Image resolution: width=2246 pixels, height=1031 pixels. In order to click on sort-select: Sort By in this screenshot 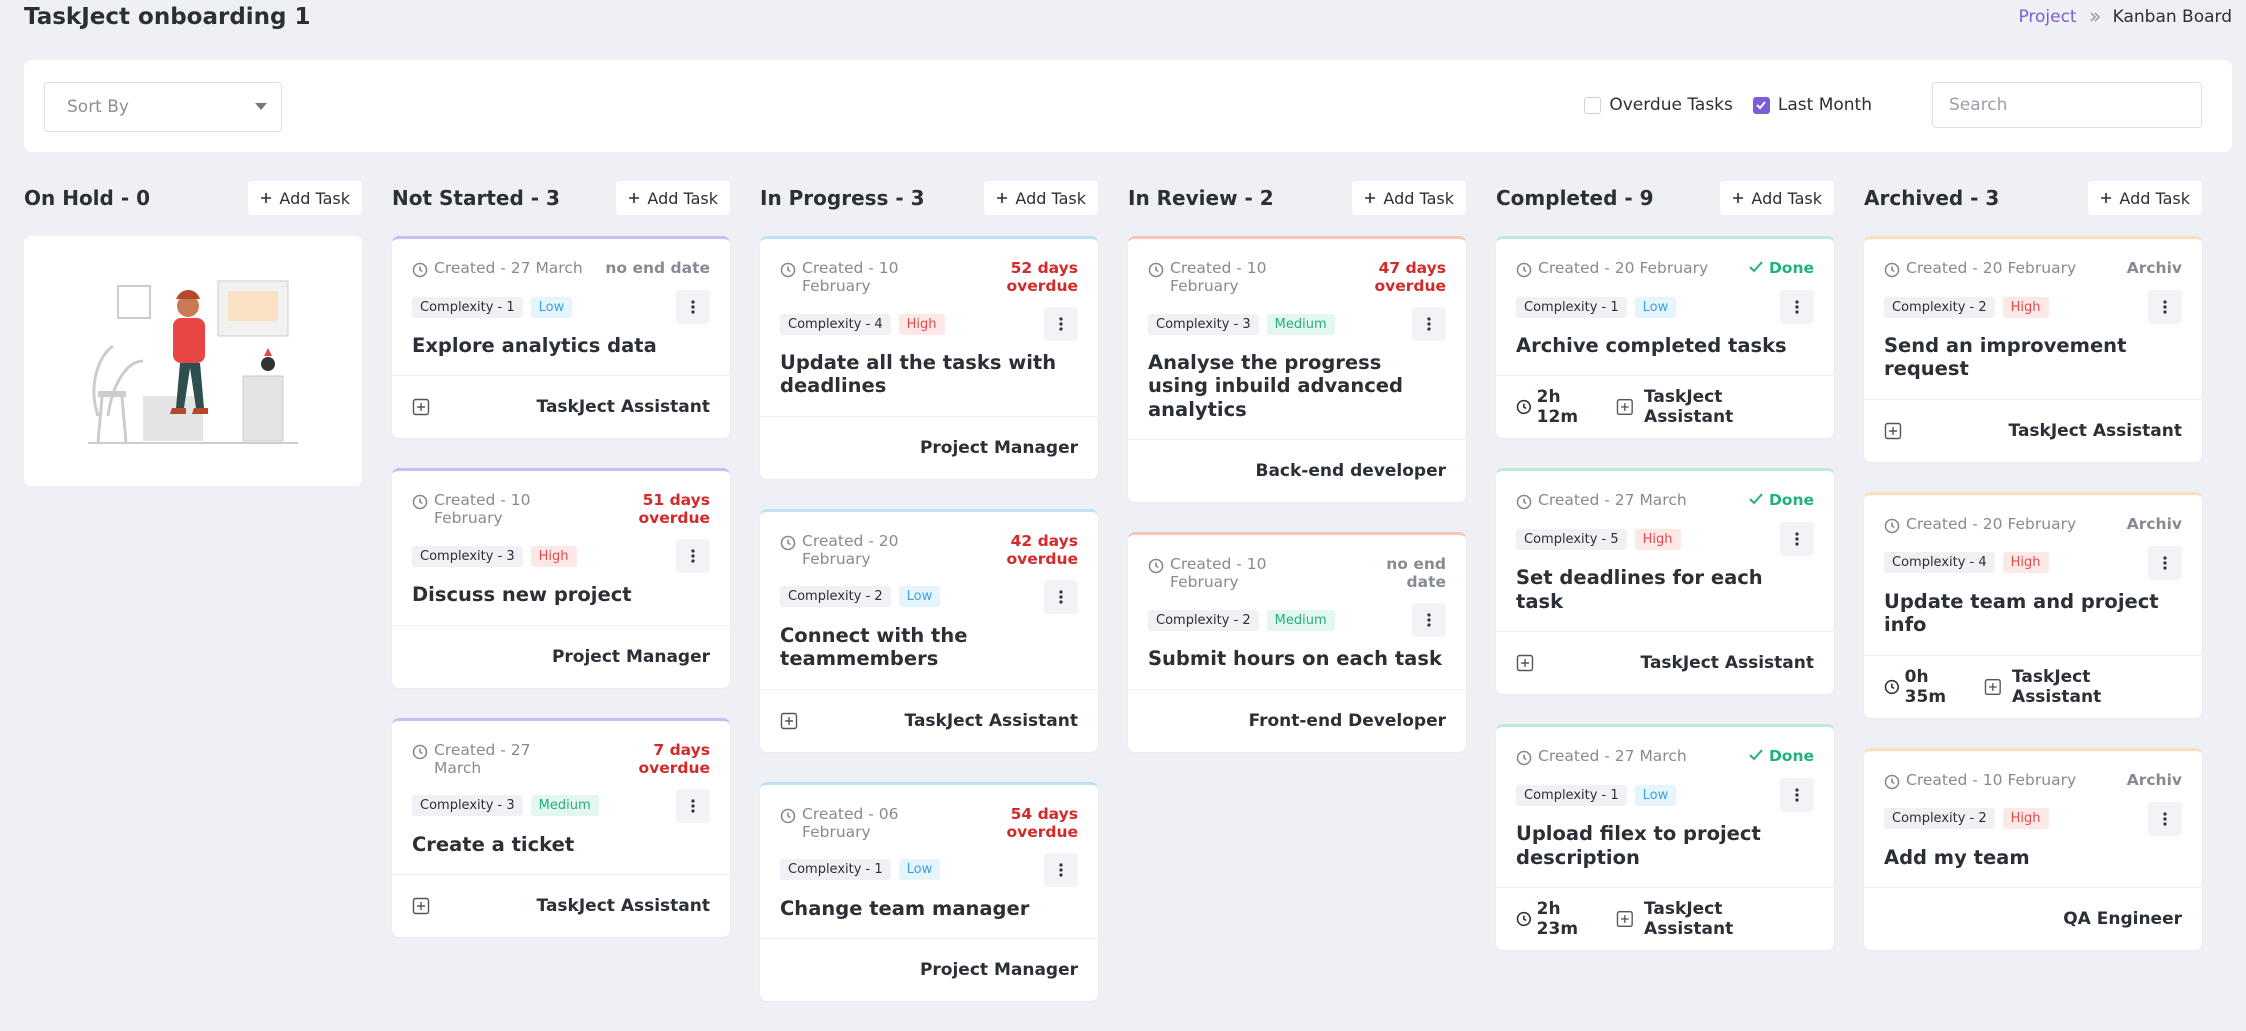, I will do `click(163, 107)`.